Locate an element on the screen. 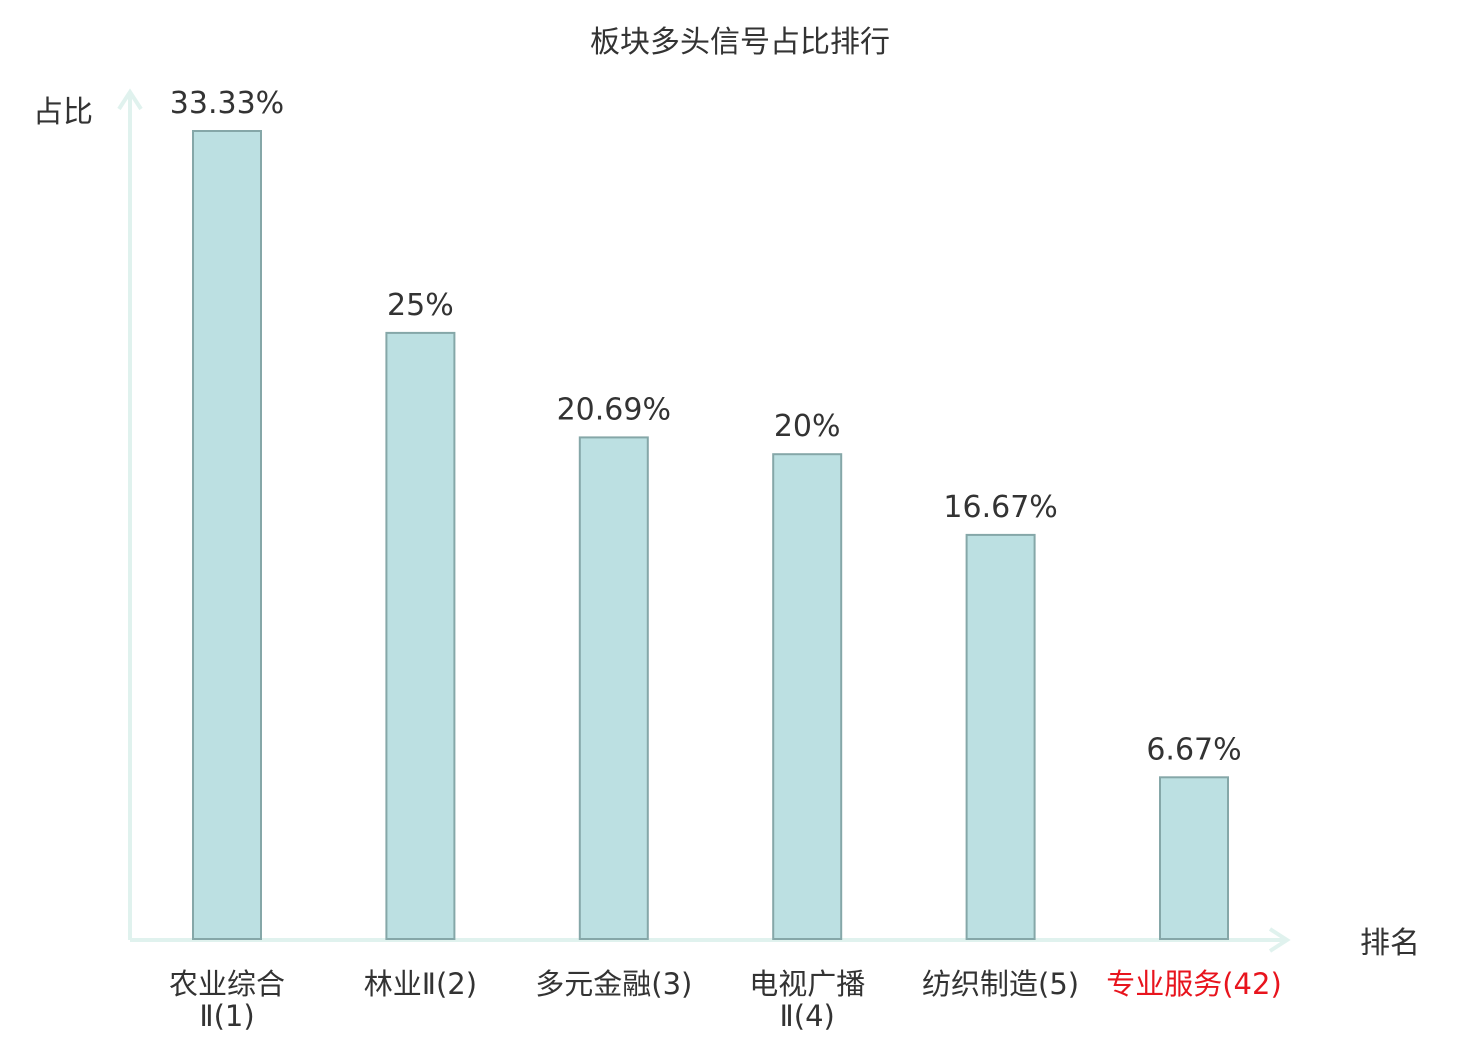  category-label-1-line-1: 农业综合 is located at coordinates (227, 984).